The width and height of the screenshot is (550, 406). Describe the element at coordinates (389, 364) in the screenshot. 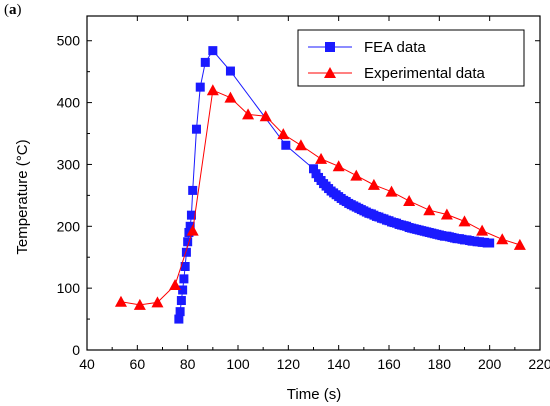

I see `x-tick-label: 160` at that location.